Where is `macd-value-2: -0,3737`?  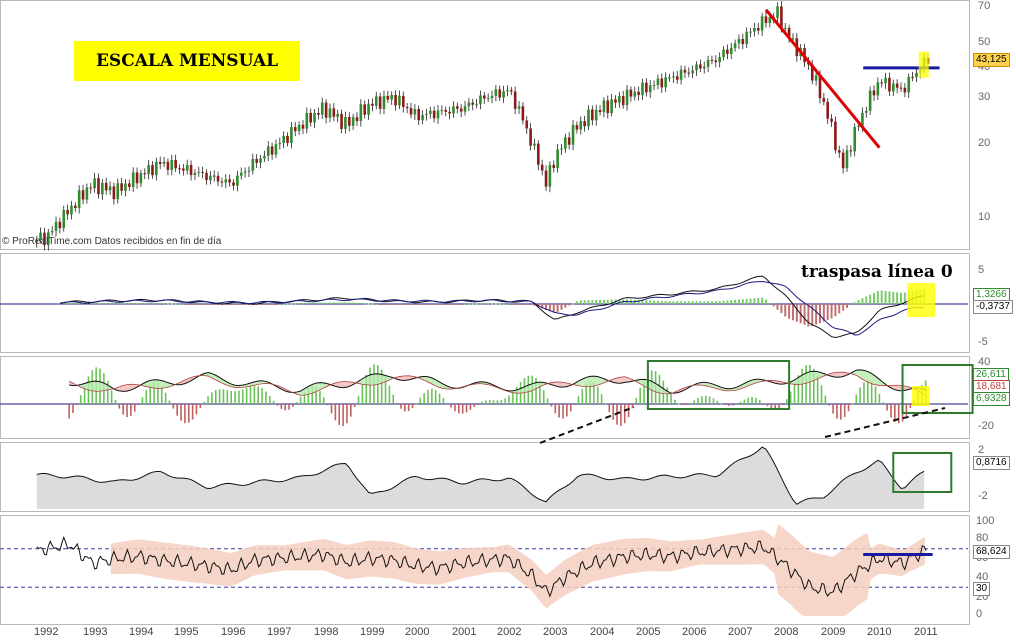 macd-value-2: -0,3737 is located at coordinates (993, 307).